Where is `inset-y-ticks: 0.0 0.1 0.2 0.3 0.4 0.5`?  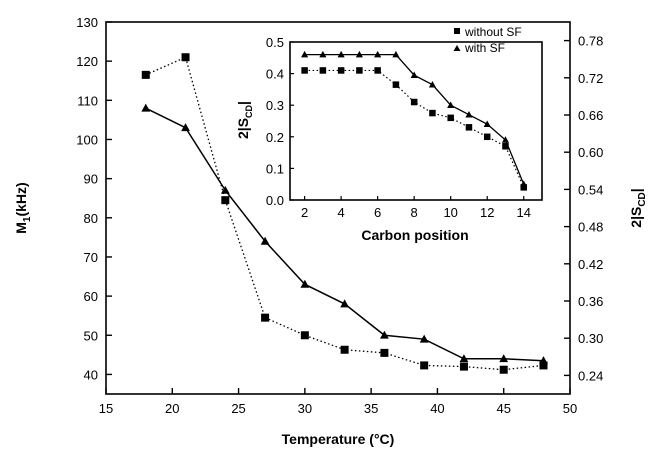 inset-y-ticks: 0.0 0.1 0.2 0.3 0.4 0.5 is located at coordinates (280, 121).